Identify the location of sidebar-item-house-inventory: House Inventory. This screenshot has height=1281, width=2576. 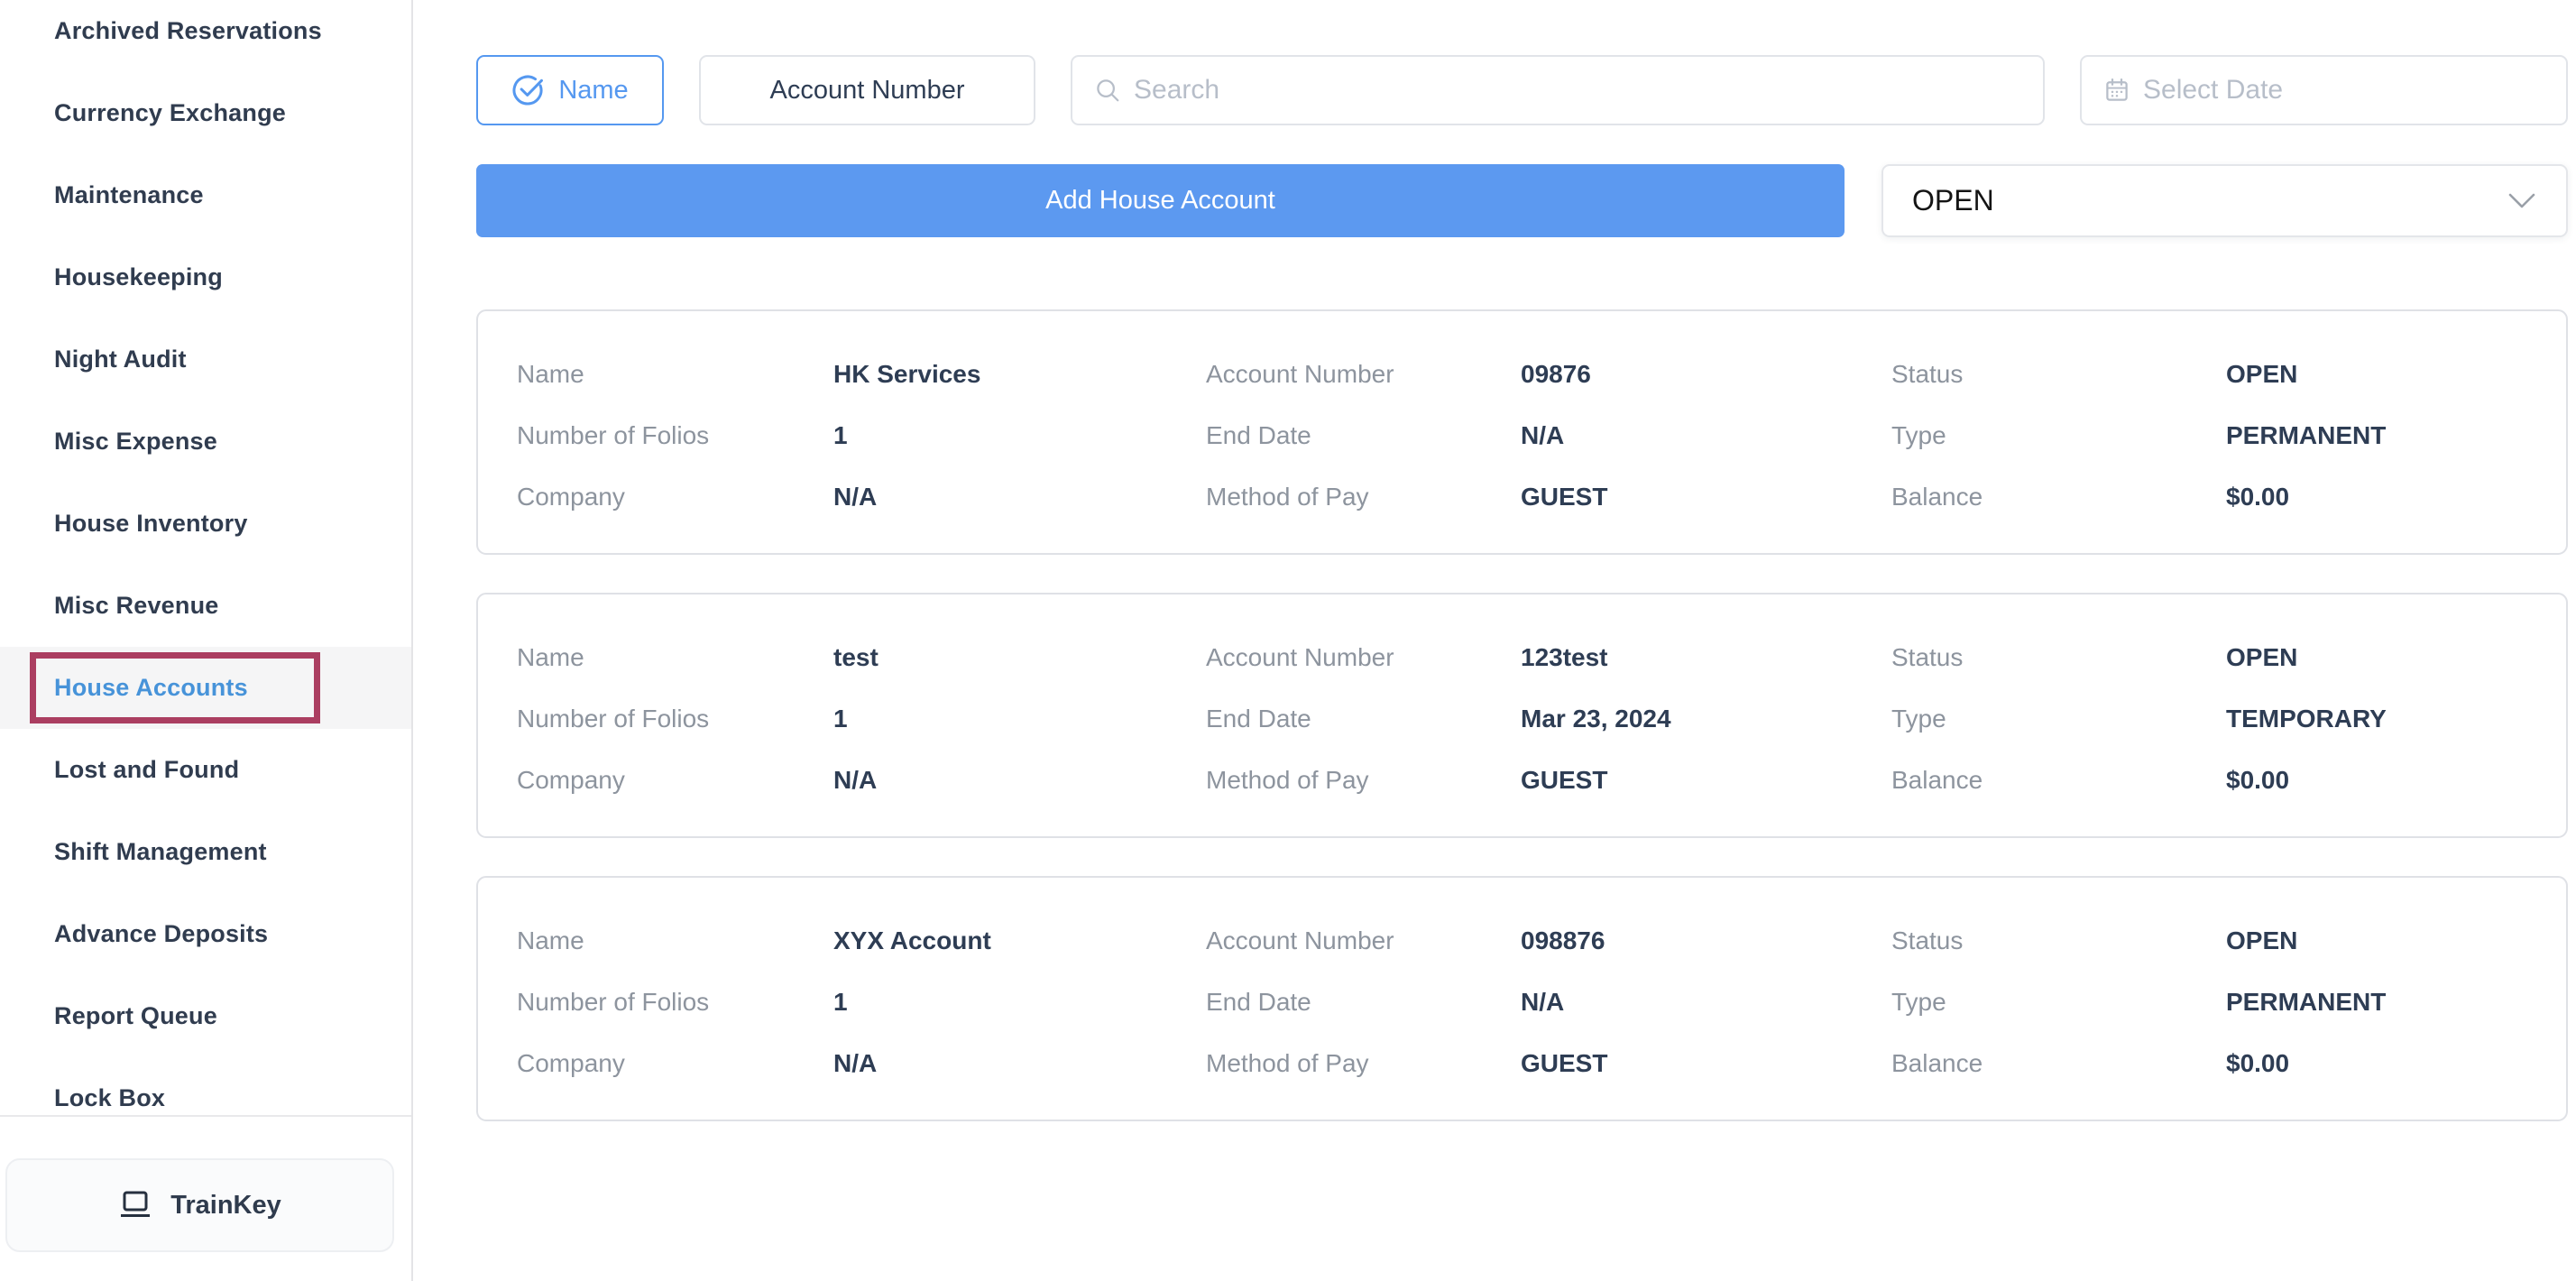
(205, 524).